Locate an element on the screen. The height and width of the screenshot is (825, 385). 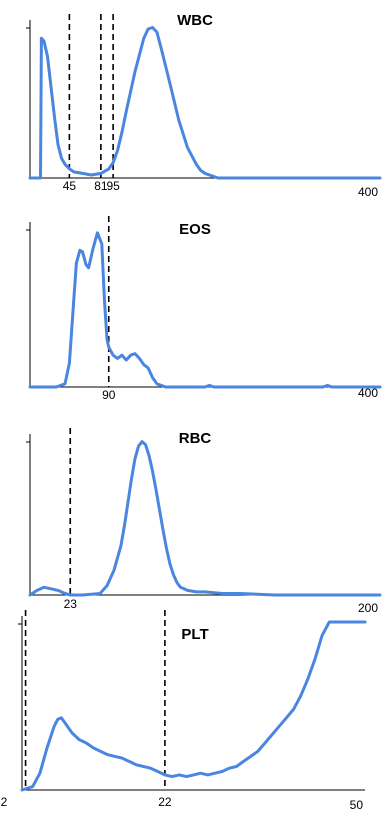
gate-marker-label: 23 is located at coordinates (71, 604).